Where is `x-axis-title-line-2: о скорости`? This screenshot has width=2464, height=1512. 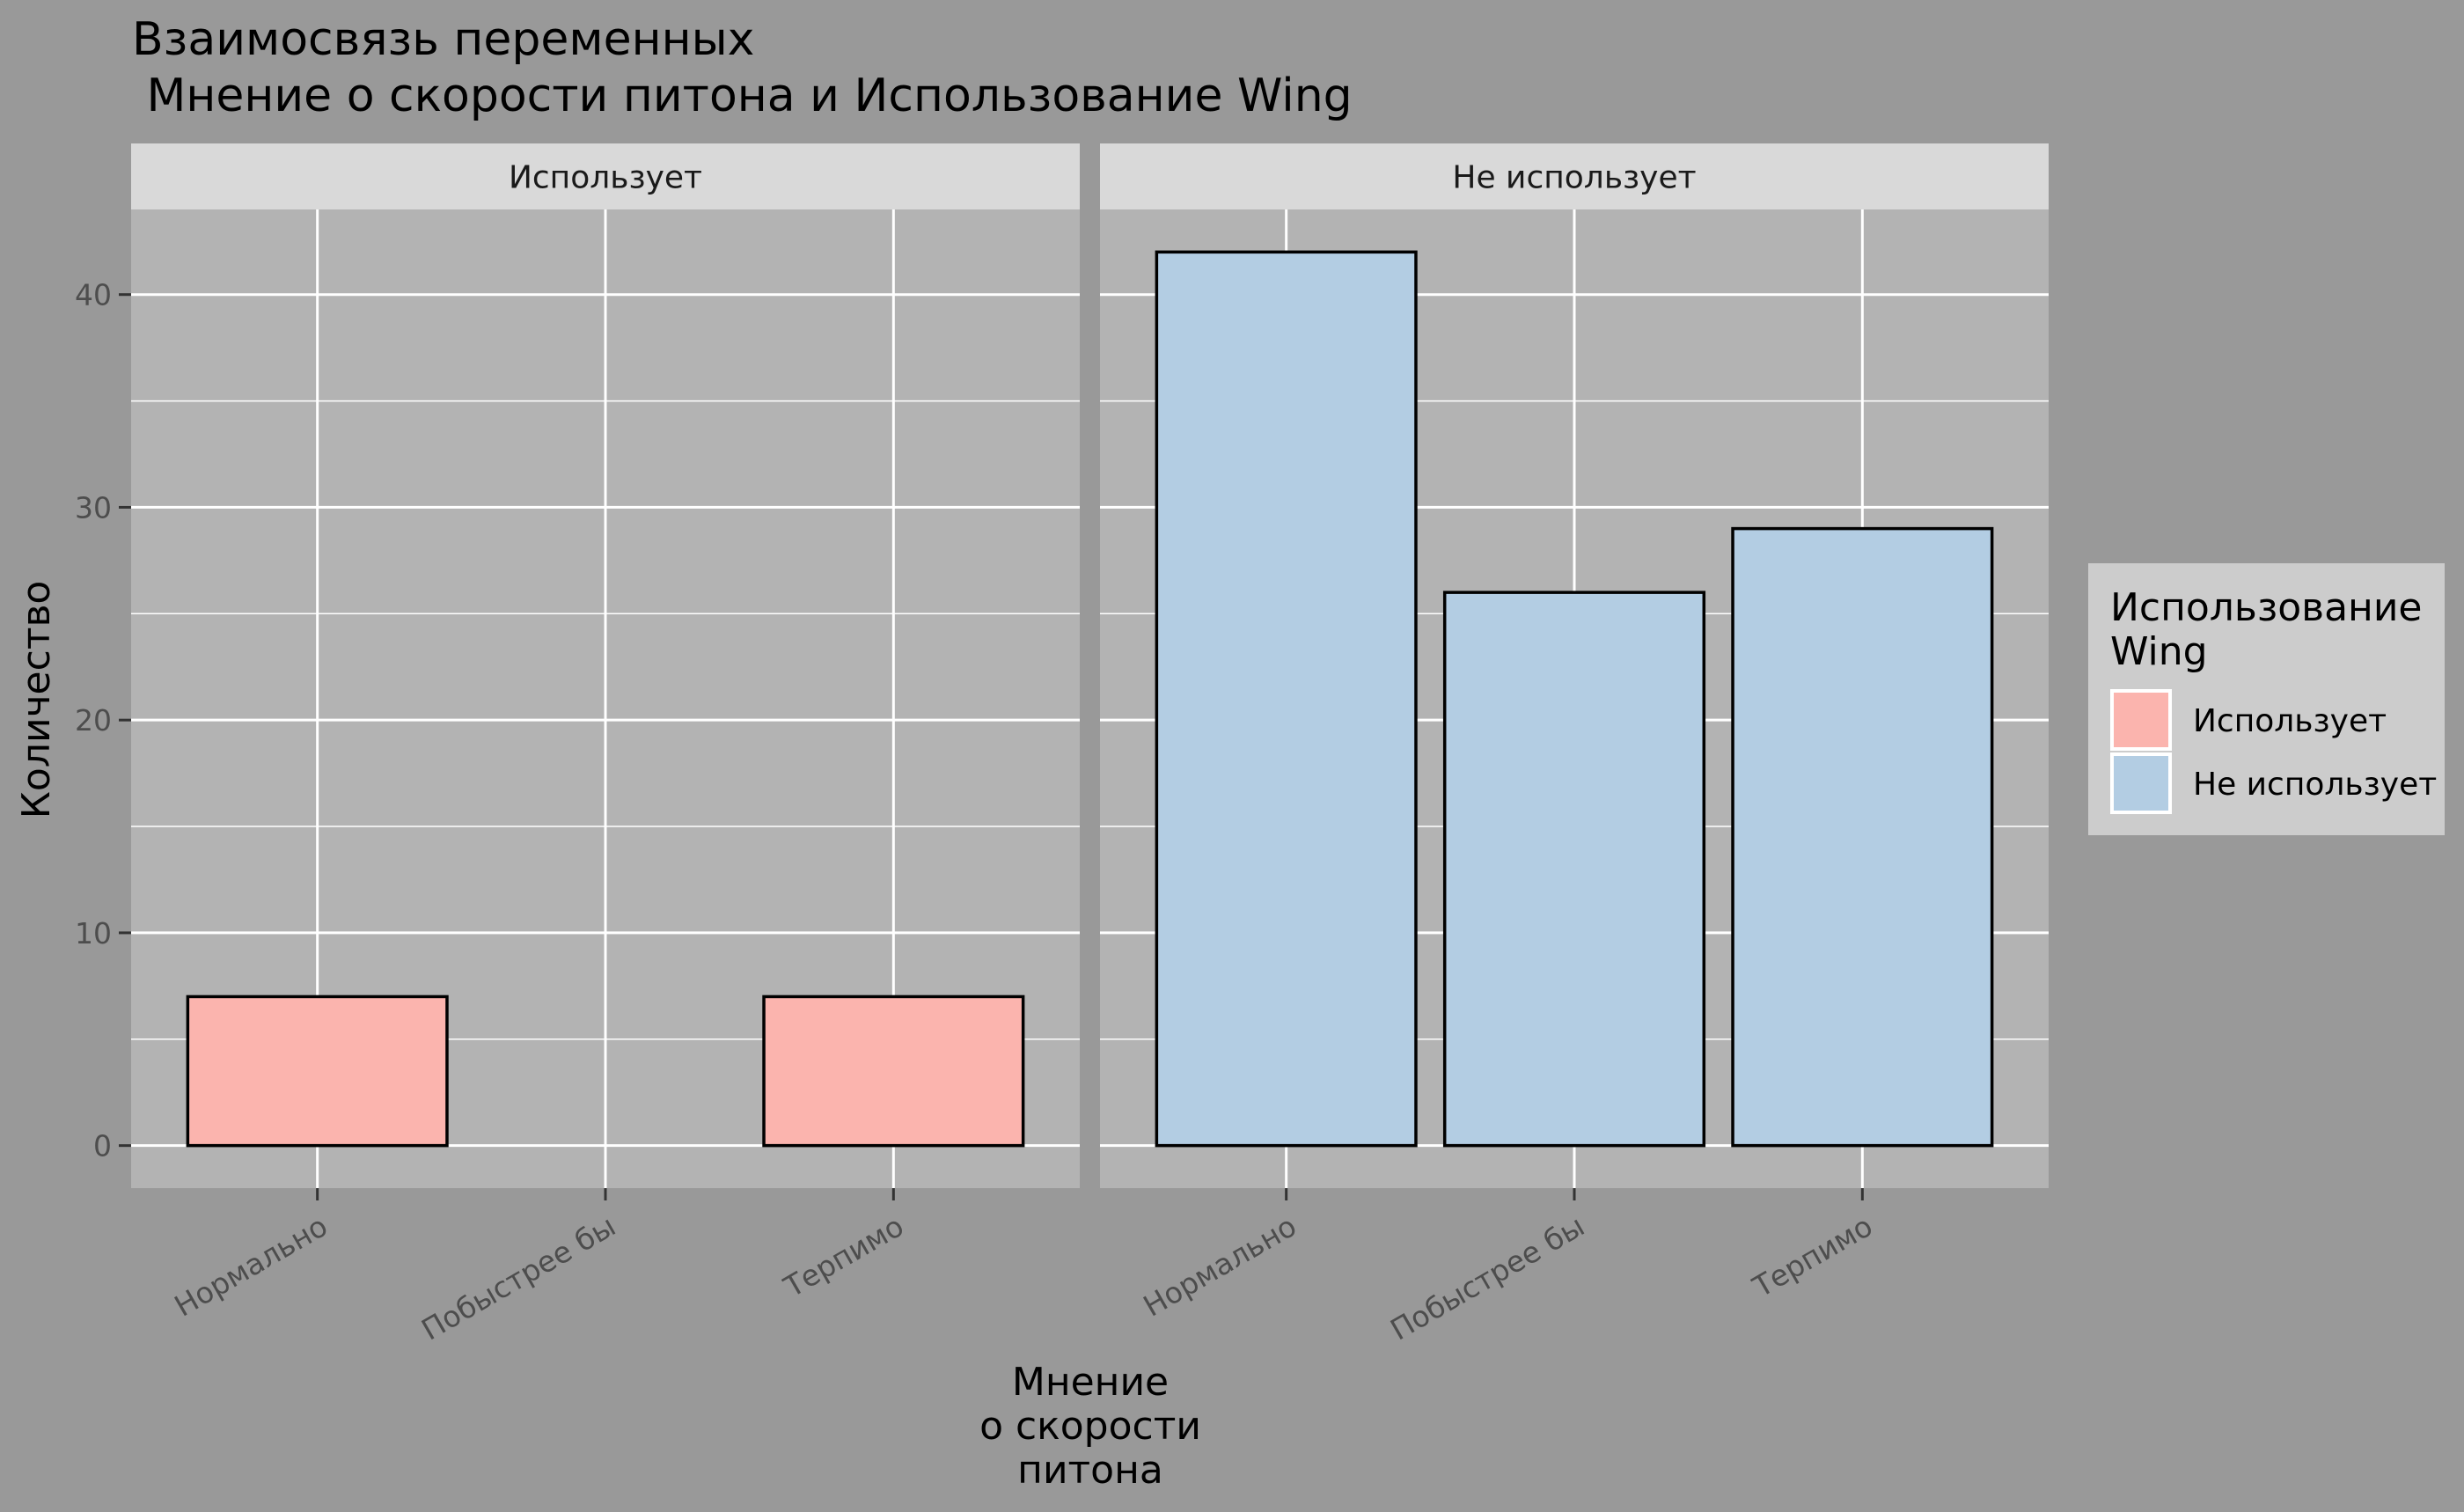
x-axis-title-line-2: о скорости is located at coordinates (1090, 1427).